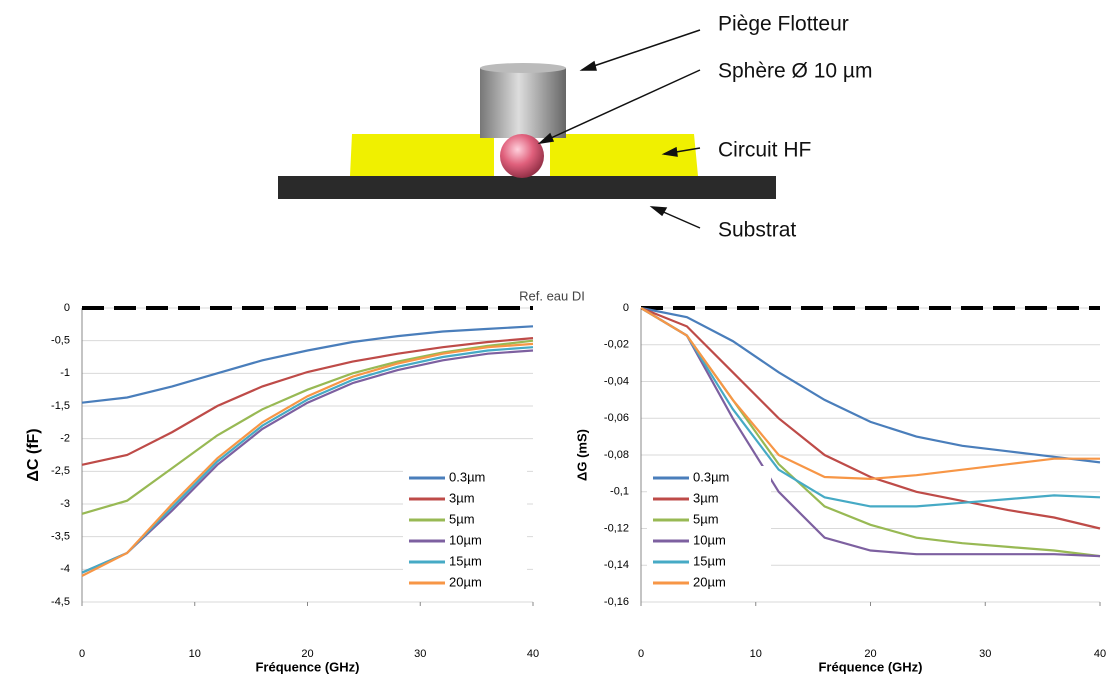 Image resolution: width=1111 pixels, height=691 pixels. Describe the element at coordinates (65, 373) in the screenshot. I see `y-tick-label: -1` at that location.